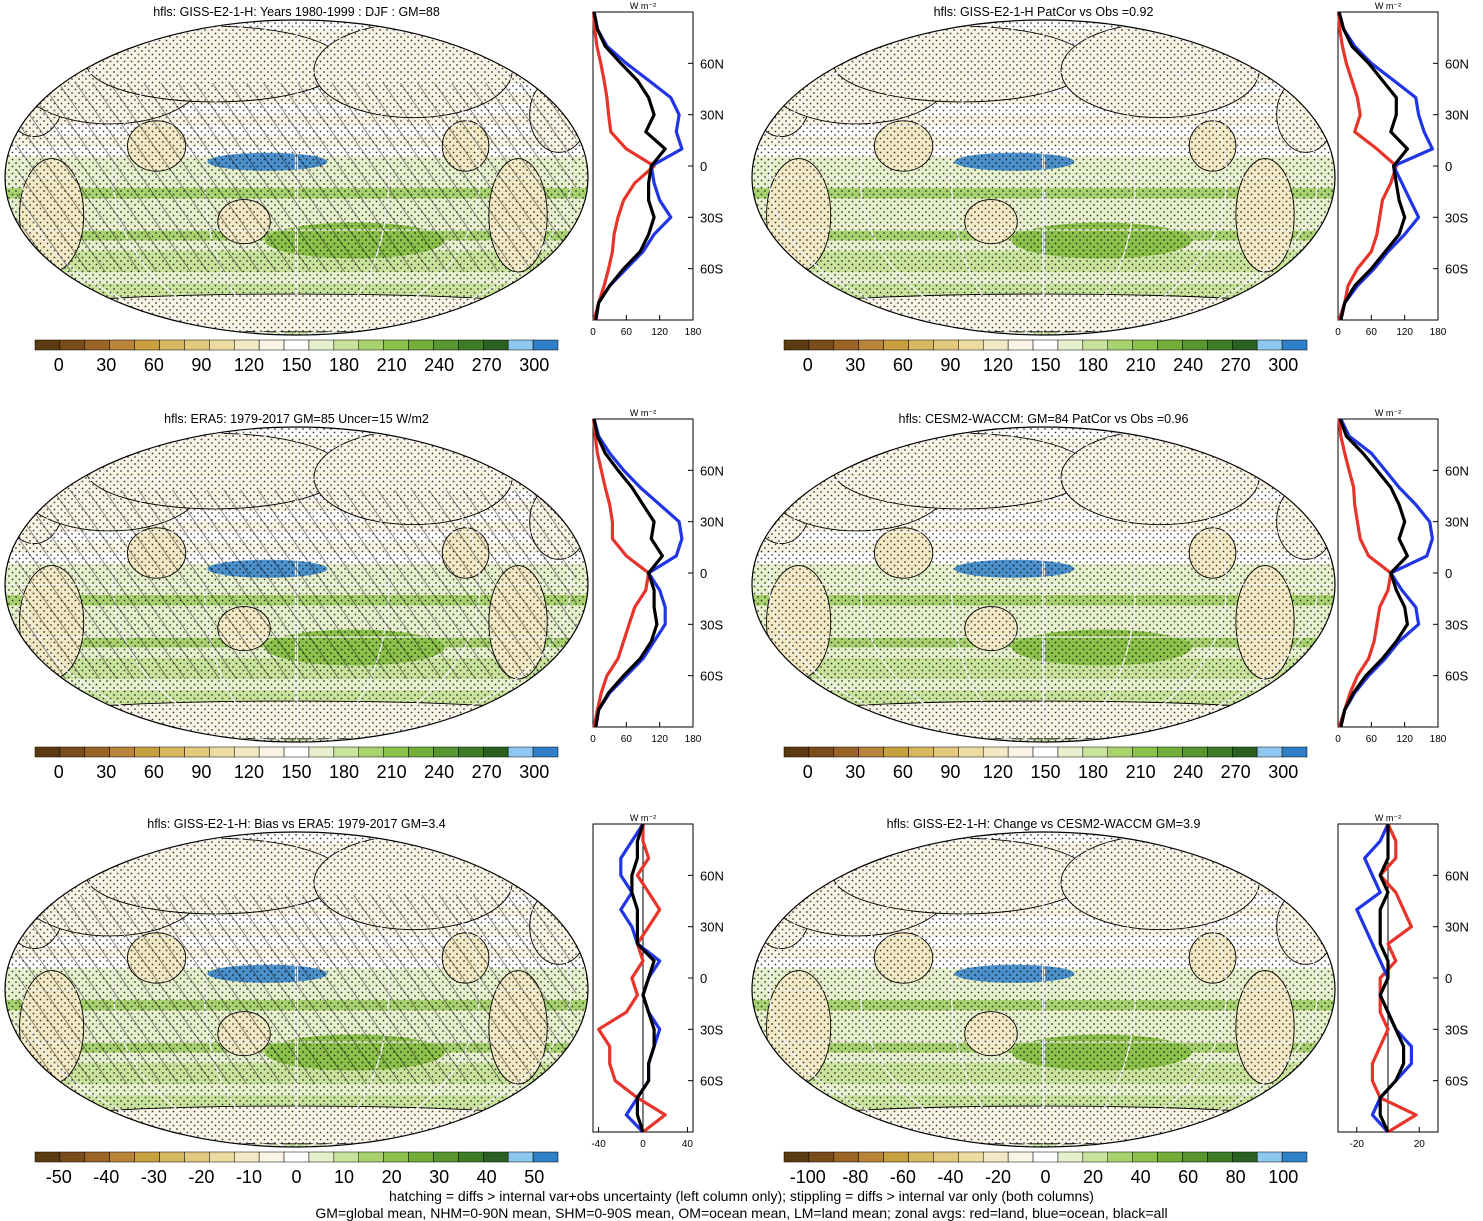 This screenshot has width=1483, height=1221. What do you see at coordinates (1188, 1177) in the screenshot?
I see `colorbar-tick-label: 60` at bounding box center [1188, 1177].